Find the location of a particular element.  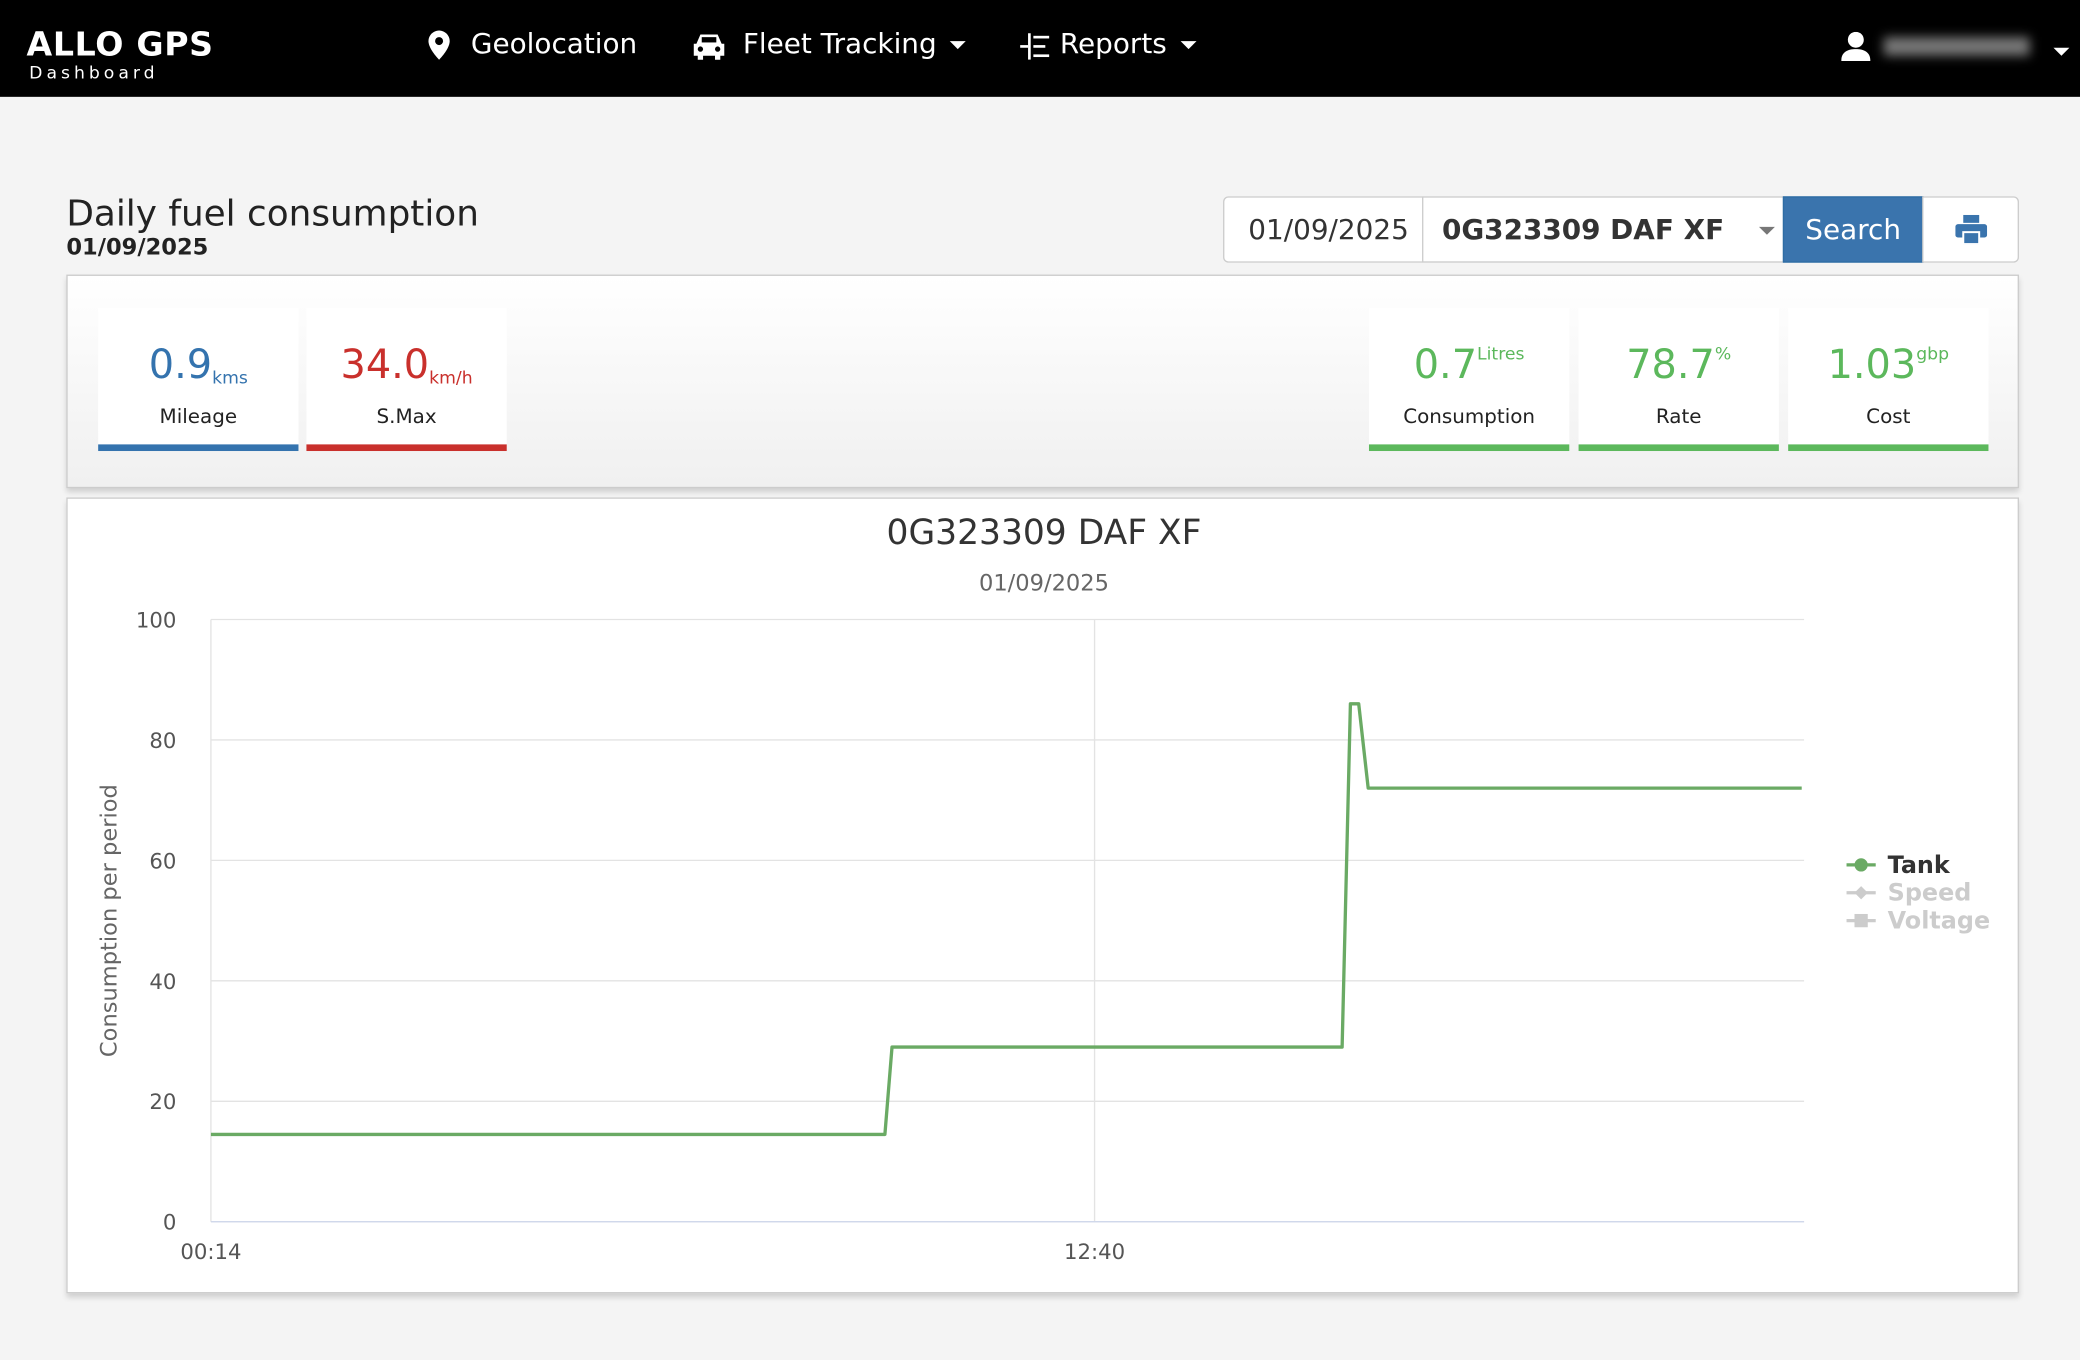

nav-fleet: Fleet Tracking is located at coordinates (854, 44).